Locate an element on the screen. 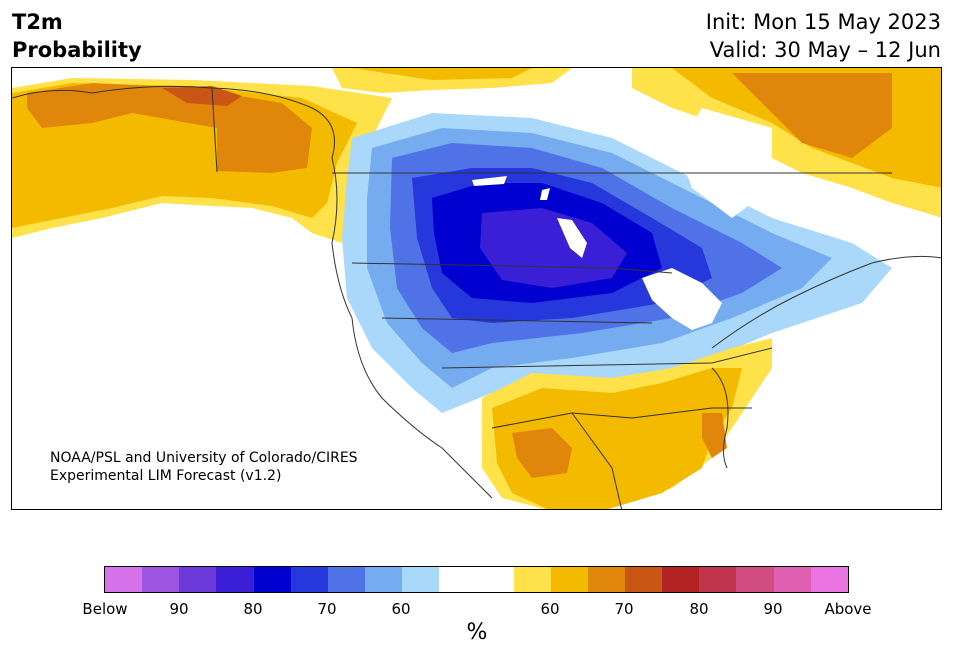 Image resolution: width=953 pixels, height=659 pixels. water-bodies is located at coordinates (622, 219).